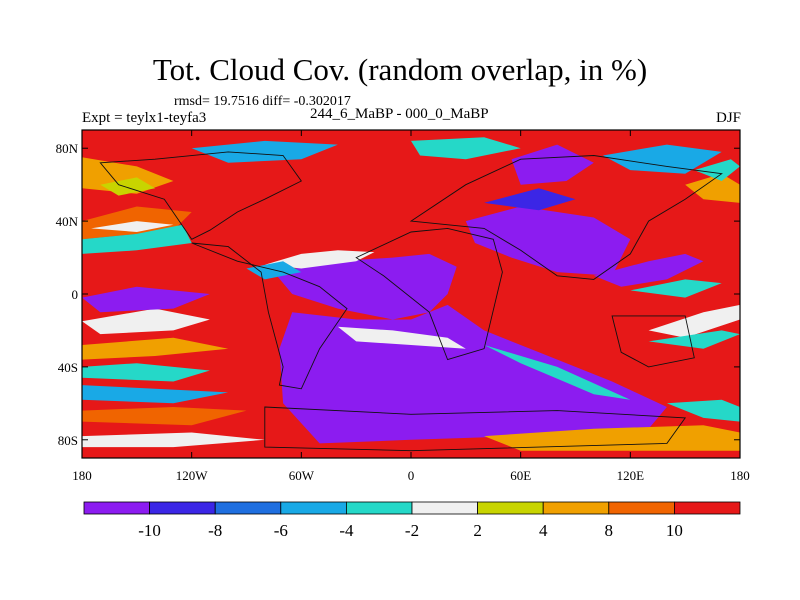  What do you see at coordinates (149, 530) in the screenshot?
I see `colorbar-label: -10` at bounding box center [149, 530].